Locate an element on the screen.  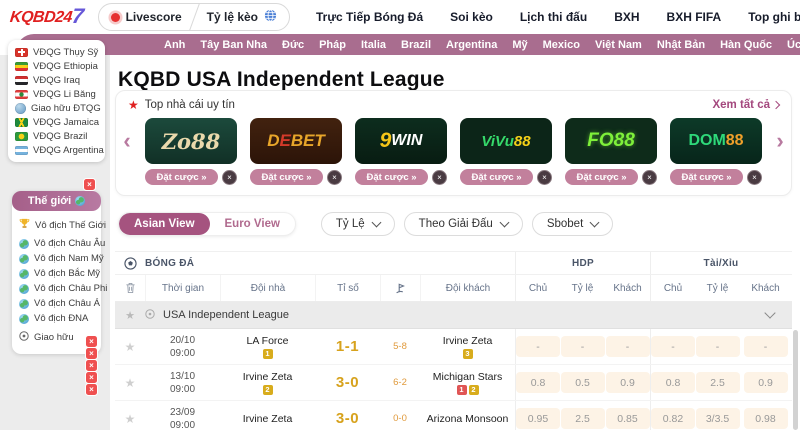
promo-zo88: Zo88 Đặt cược » × is located at coordinates (191, 151).